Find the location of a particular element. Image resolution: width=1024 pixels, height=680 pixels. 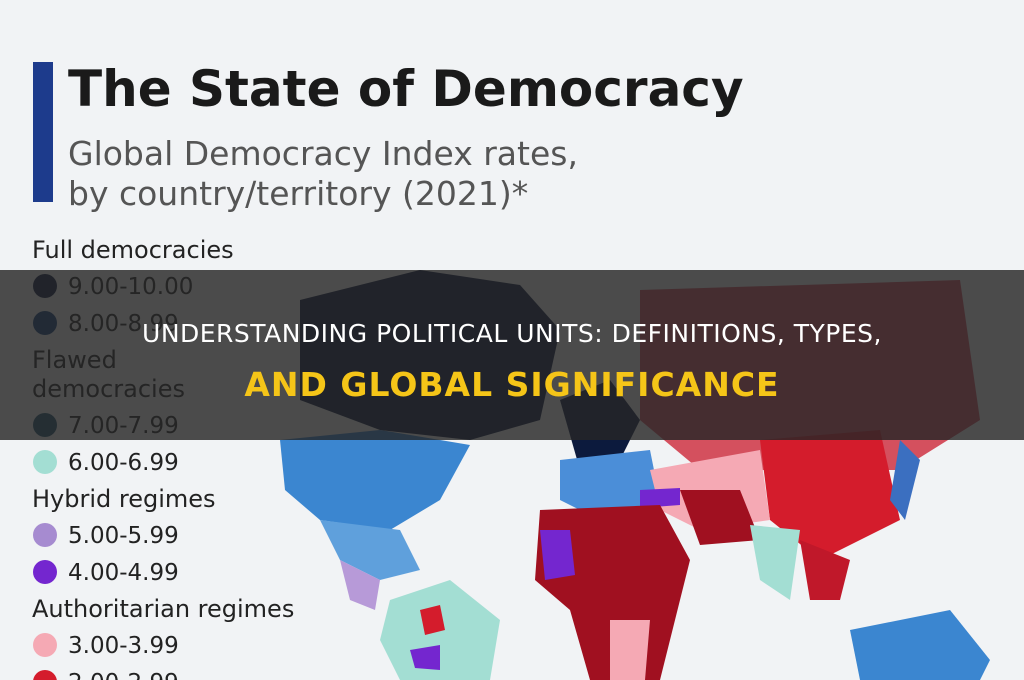

southeast-asia is located at coordinates (825, 570).